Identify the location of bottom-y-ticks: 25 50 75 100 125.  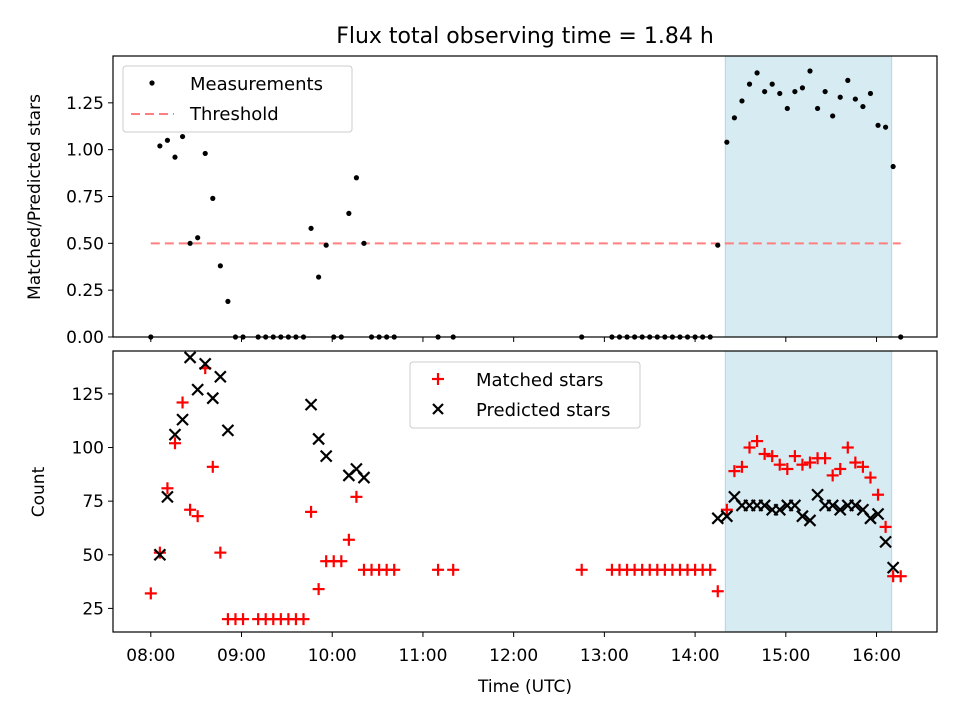
(92, 502).